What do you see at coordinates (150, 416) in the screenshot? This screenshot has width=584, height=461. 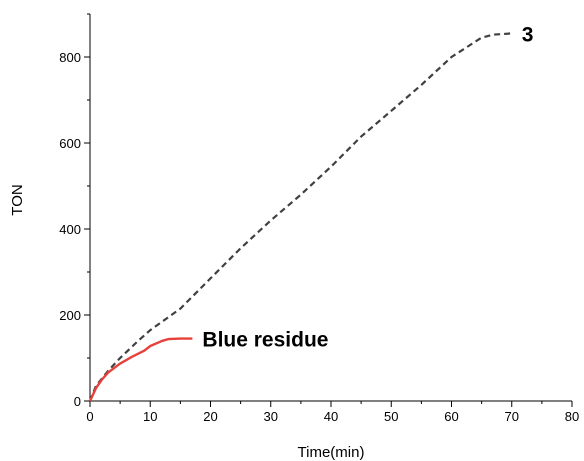 I see `x-tick-label: 10` at bounding box center [150, 416].